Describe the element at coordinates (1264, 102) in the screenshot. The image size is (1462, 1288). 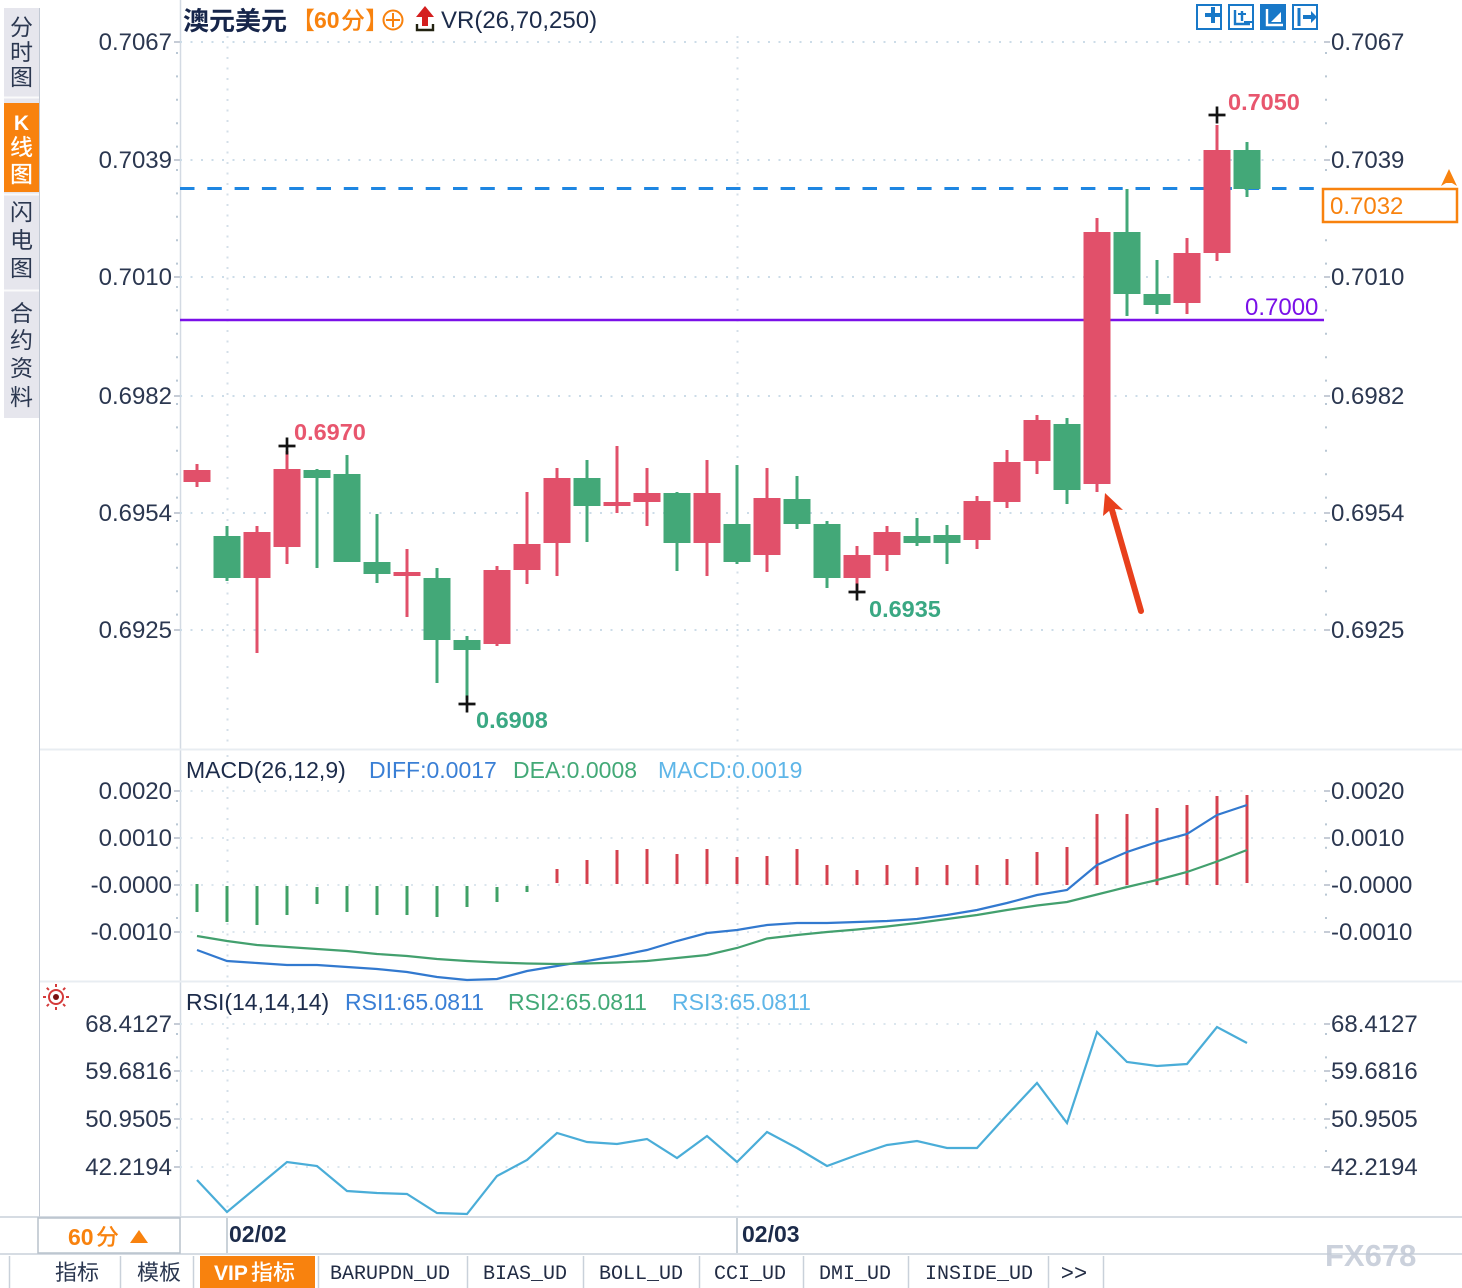
I see `svg-text: 0.7050` at that location.